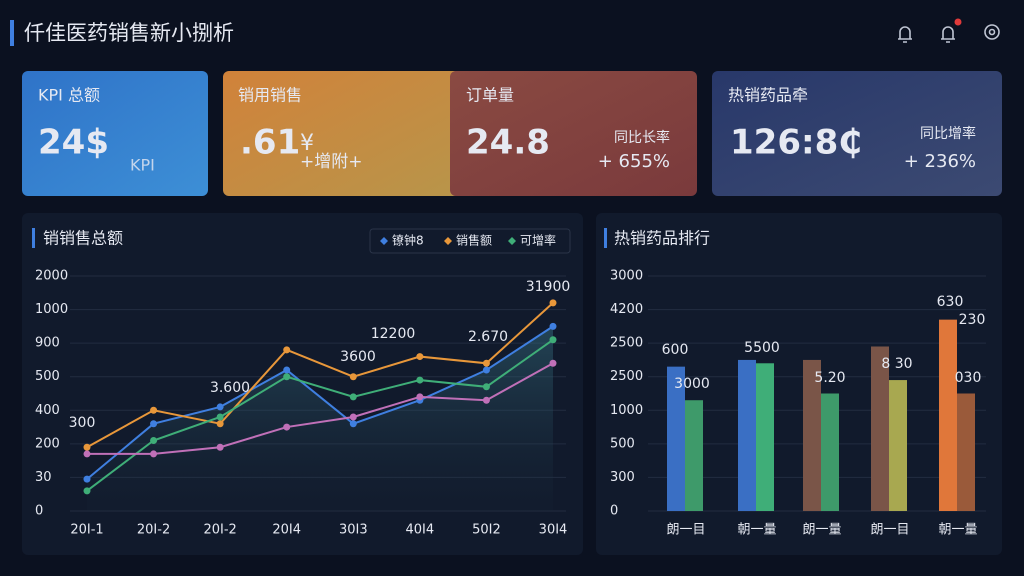  I want to click on annotation: 300, so click(82, 423).